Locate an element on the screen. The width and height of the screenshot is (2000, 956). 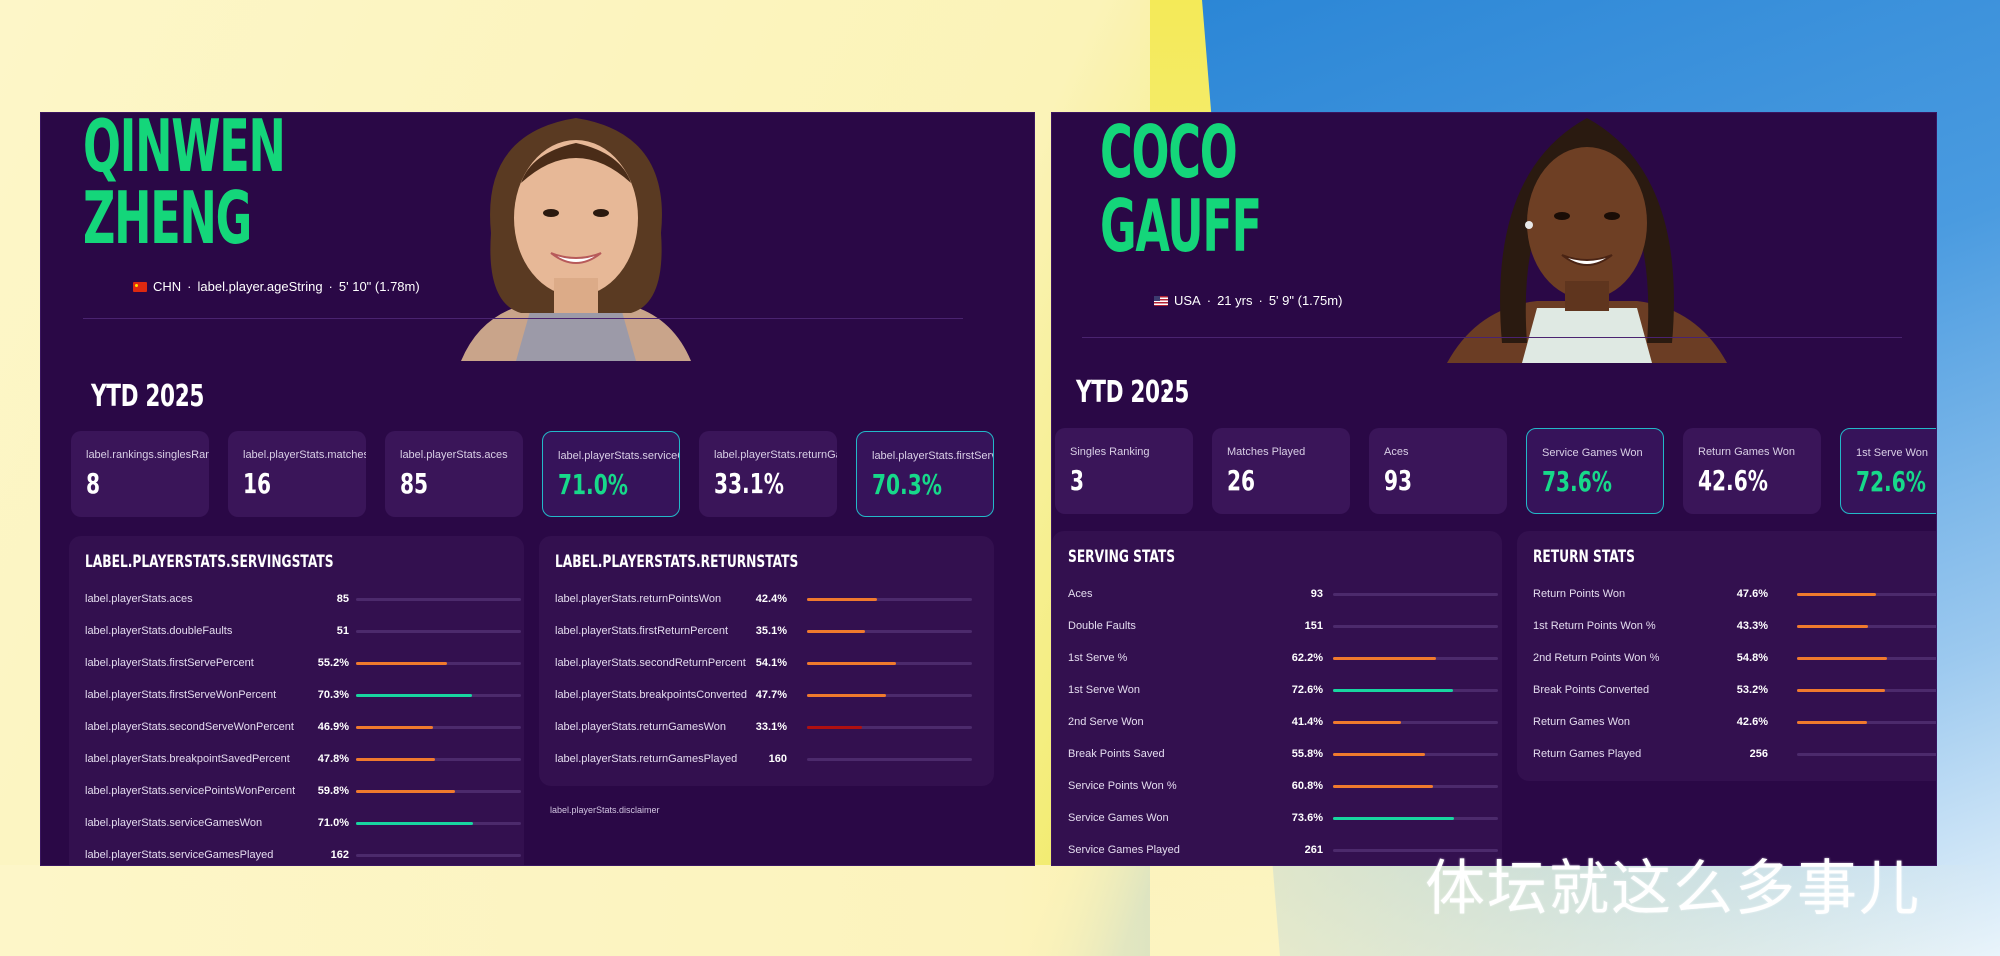
player-country: CHN is located at coordinates (167, 286).